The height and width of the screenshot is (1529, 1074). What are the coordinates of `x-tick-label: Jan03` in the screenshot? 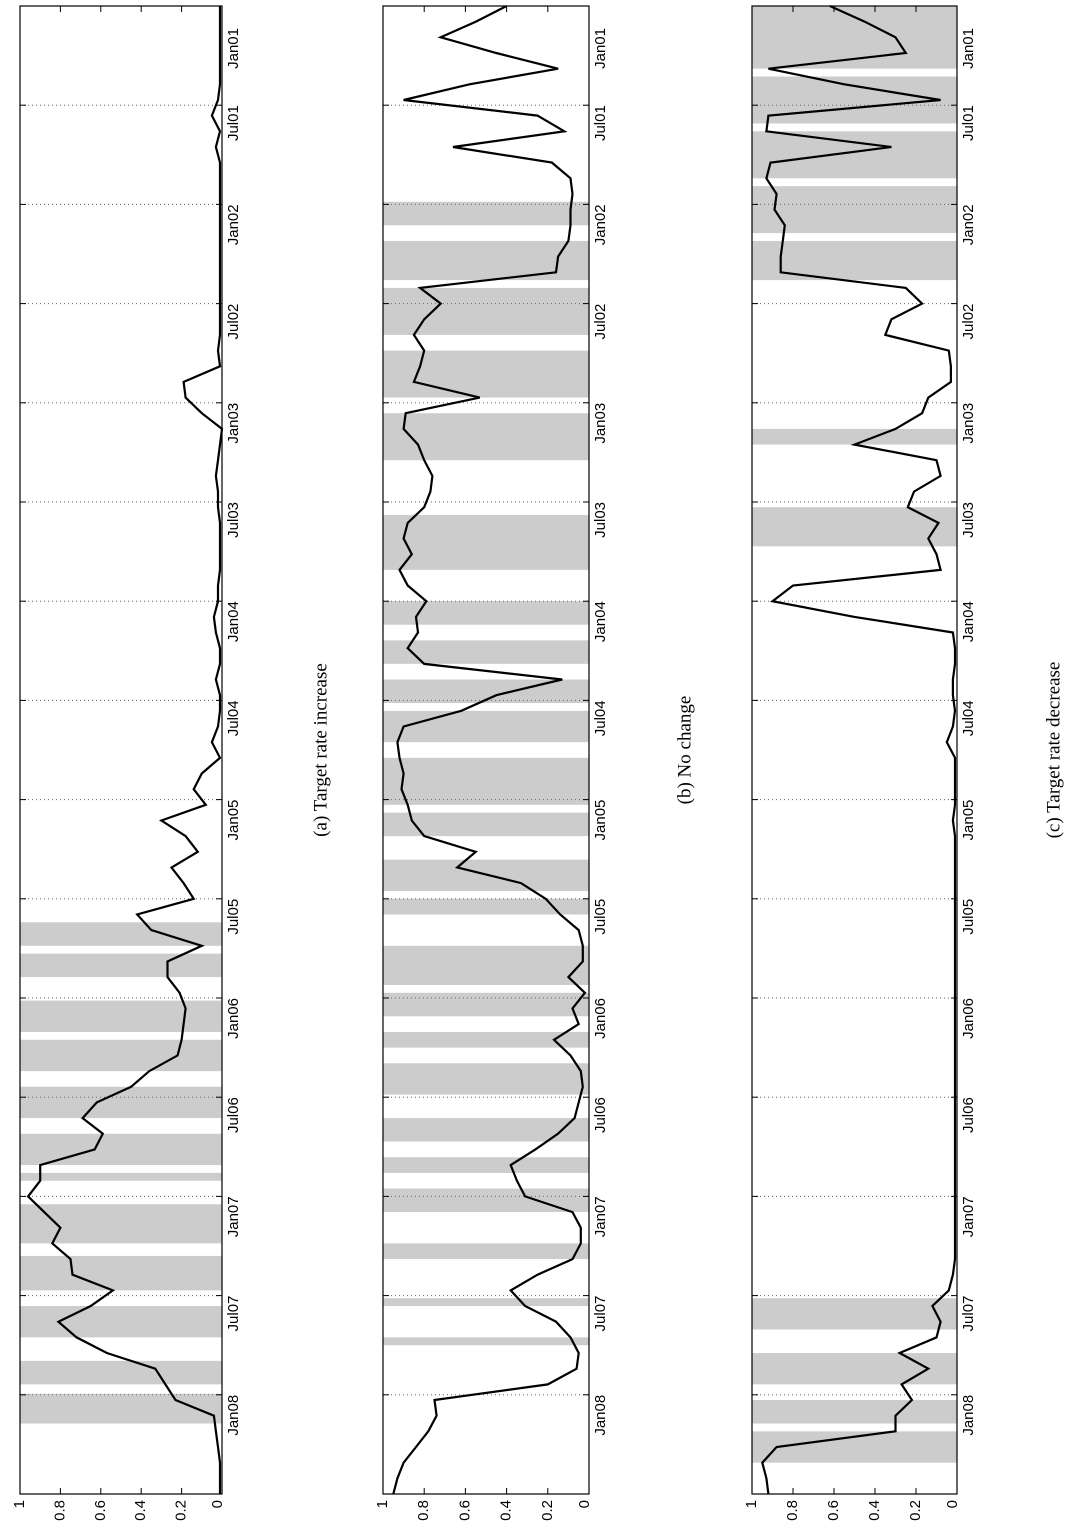 It's located at (968, 423).